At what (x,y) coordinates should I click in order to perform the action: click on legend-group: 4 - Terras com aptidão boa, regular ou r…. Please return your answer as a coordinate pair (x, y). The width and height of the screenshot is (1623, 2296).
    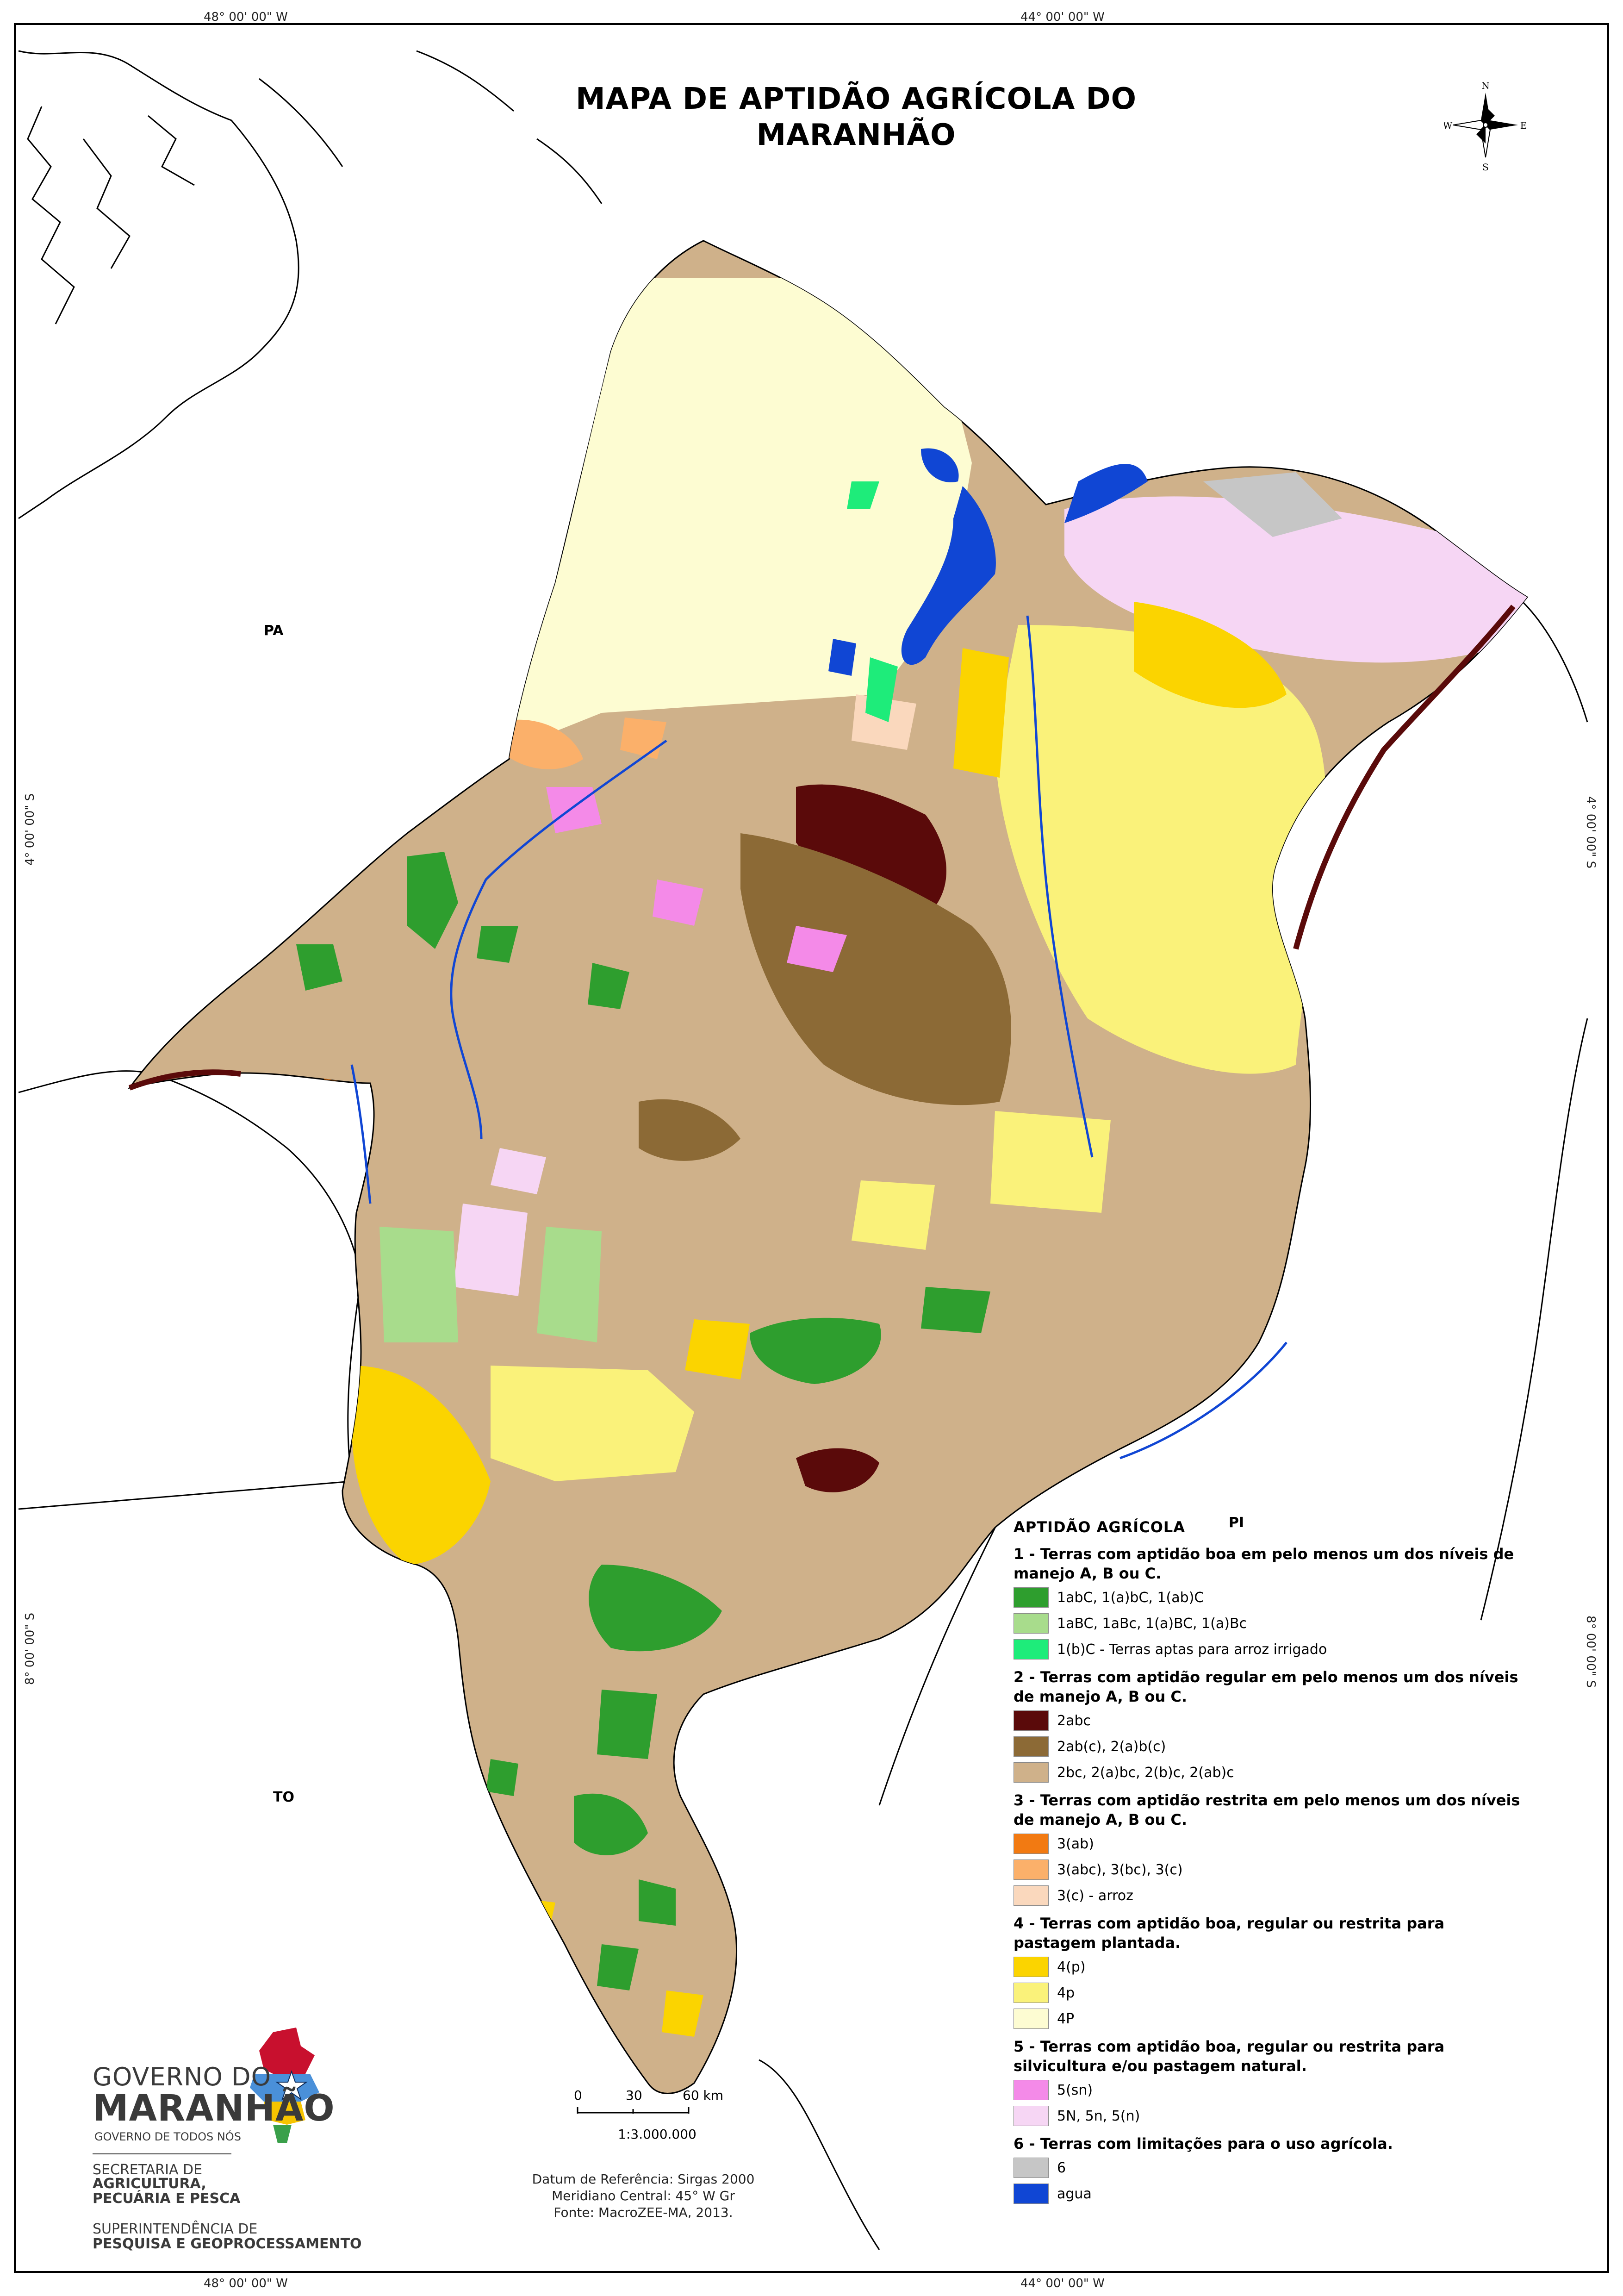
    Looking at the image, I should click on (1291, 1972).